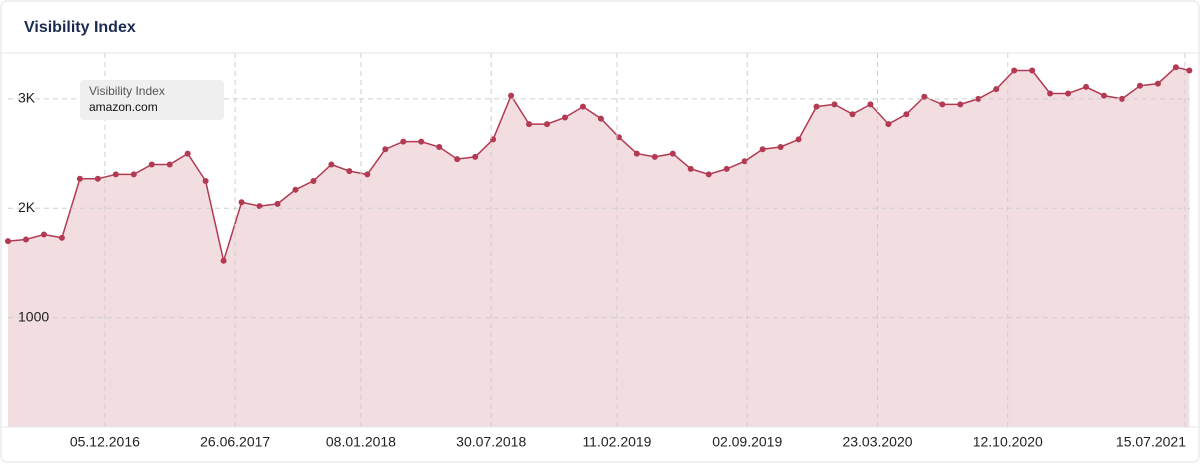 This screenshot has height=466, width=1200. I want to click on x-tick-label: 02.09.2019, so click(747, 442).